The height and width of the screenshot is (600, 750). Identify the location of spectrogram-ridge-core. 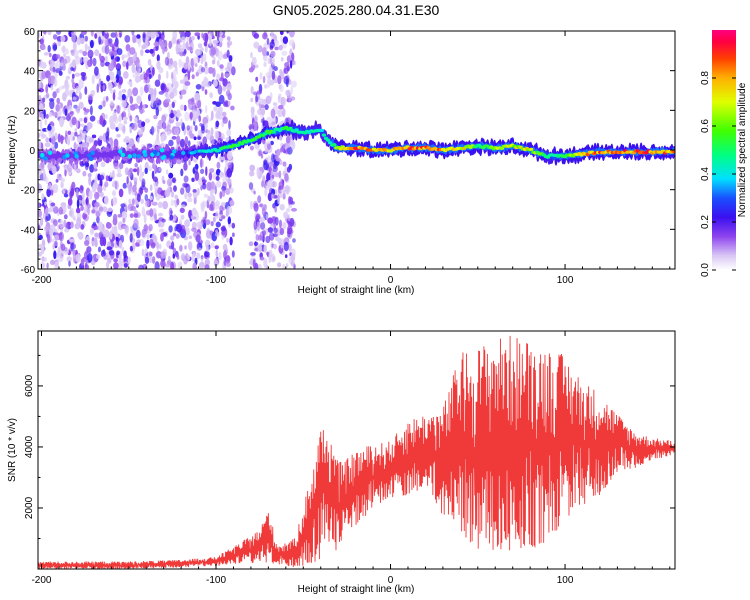
(324, 135).